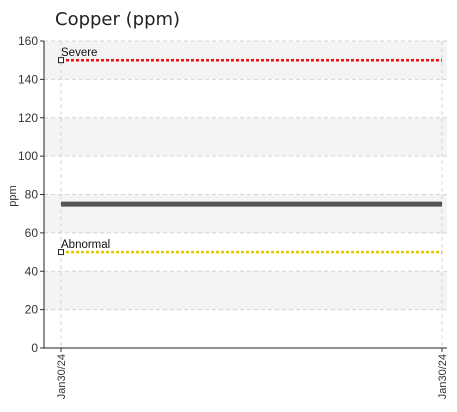  Describe the element at coordinates (32, 233) in the screenshot. I see `y-tick-label: 60` at that location.